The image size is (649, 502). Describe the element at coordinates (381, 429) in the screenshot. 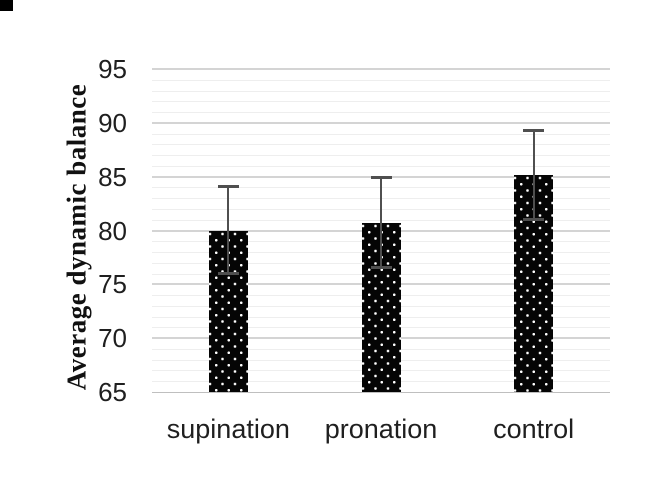

I see `x-category-label-pronation: pronation` at that location.